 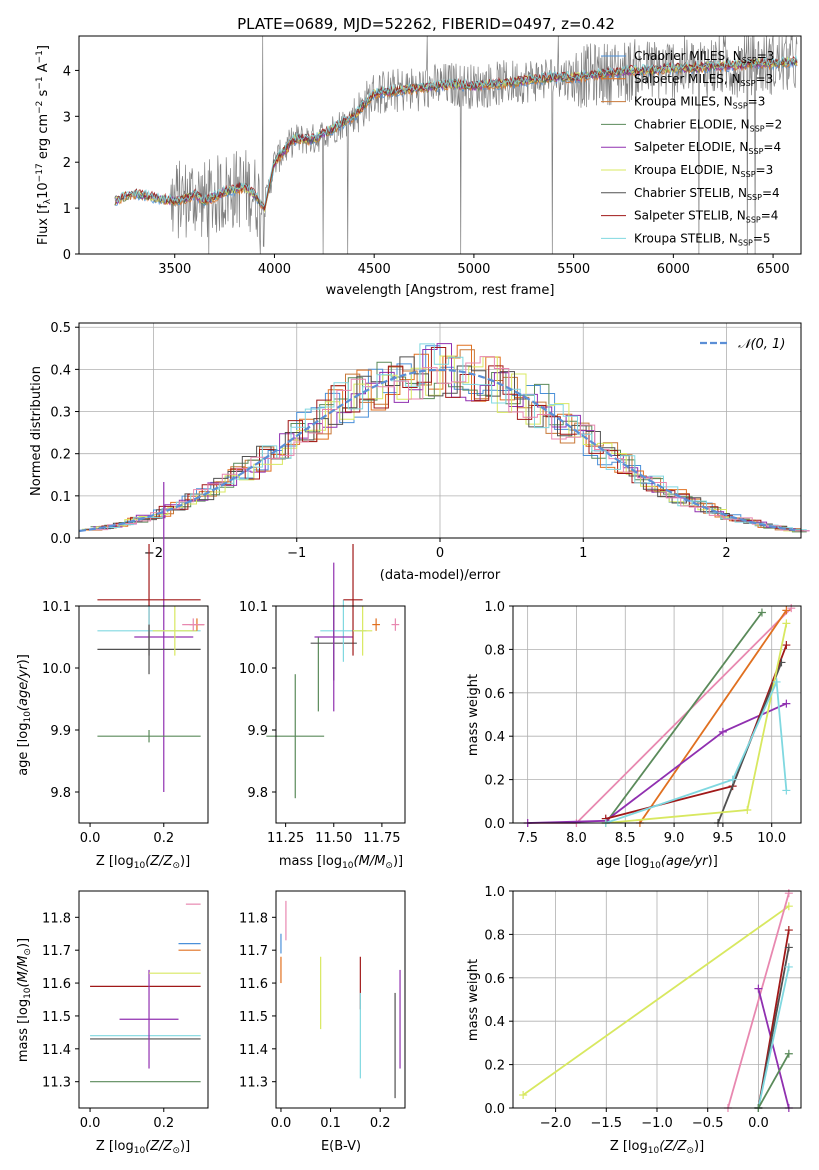 I want to click on xtick-label: 10.0, so click(x=771, y=838).